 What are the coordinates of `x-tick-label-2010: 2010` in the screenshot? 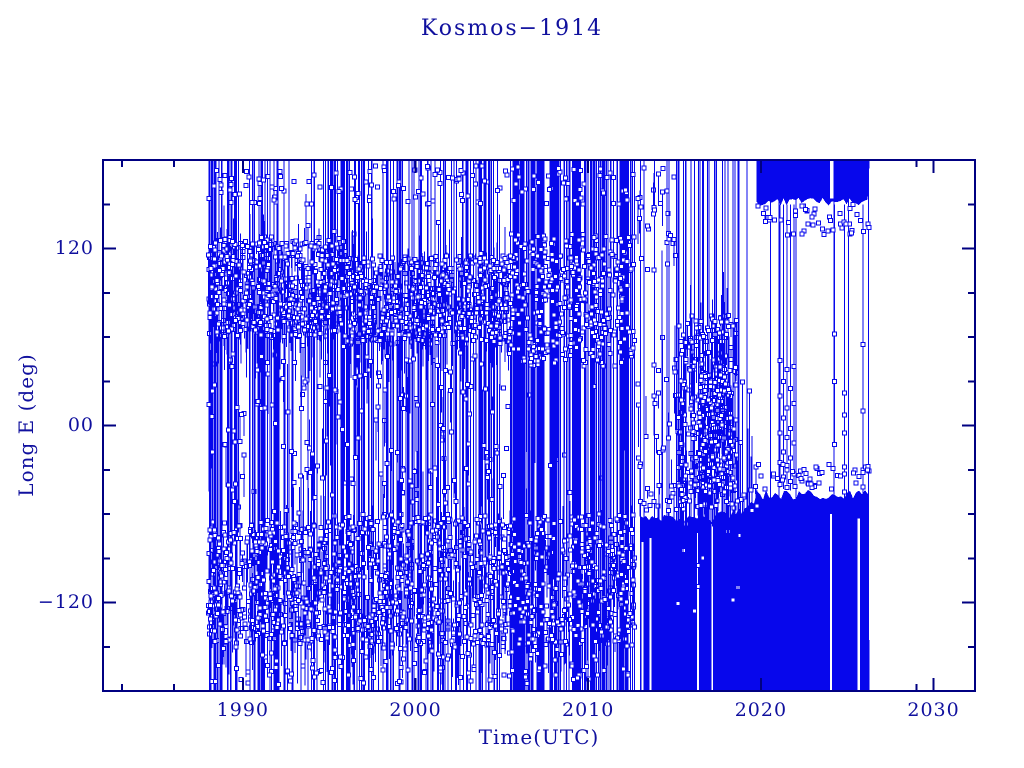 It's located at (588, 710).